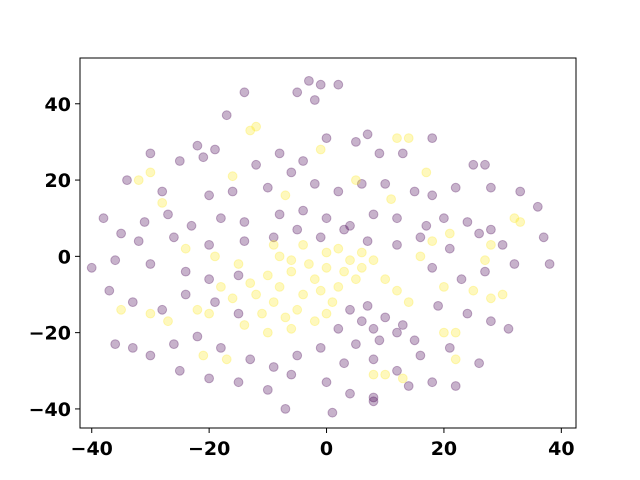 Image resolution: width=640 pixels, height=480 pixels. I want to click on y-tick-label: 20, so click(58, 181).